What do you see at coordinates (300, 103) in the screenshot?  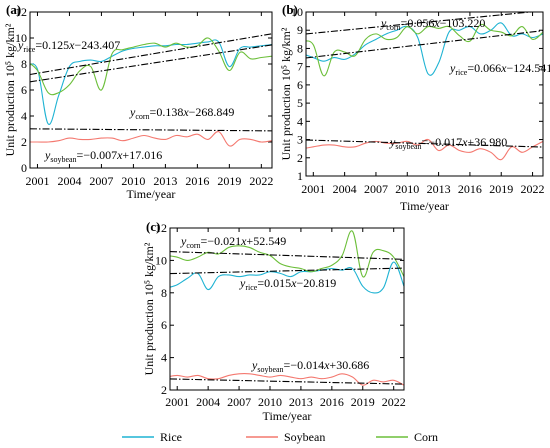 I see `y-tick-label: 5` at bounding box center [300, 103].